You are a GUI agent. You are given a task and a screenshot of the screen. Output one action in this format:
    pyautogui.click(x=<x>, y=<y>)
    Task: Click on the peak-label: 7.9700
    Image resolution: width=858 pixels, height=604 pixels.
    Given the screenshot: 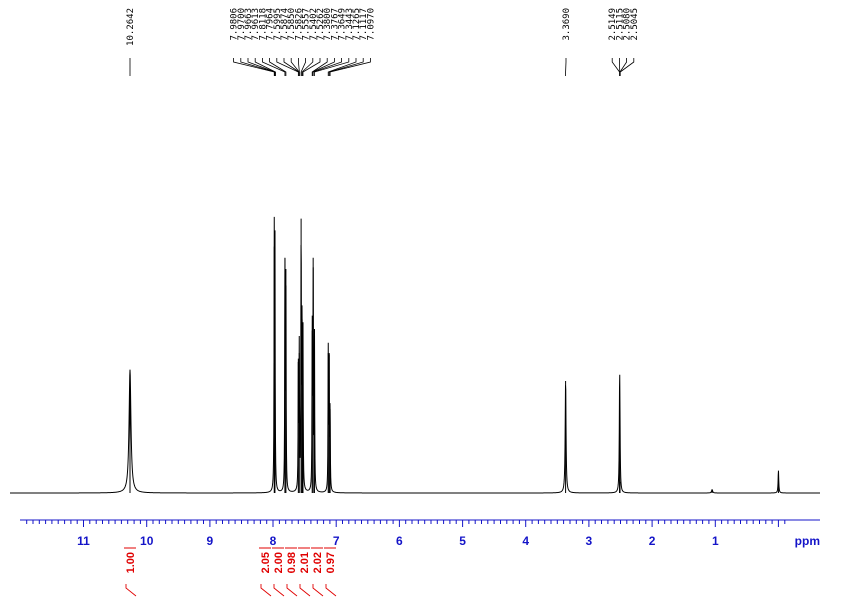 What is the action you would take?
    pyautogui.click(x=242, y=24)
    